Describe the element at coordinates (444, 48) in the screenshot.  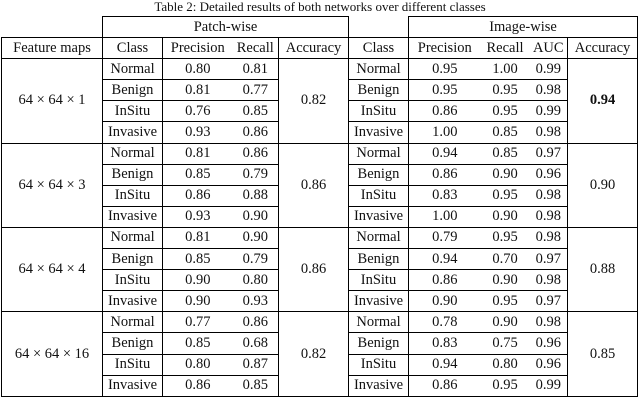
I see `image-precision-header: Precision` at that location.